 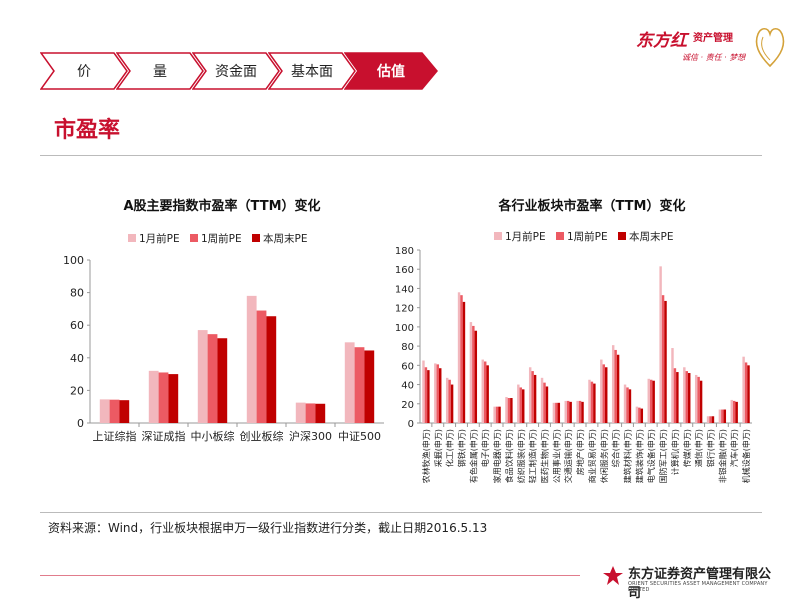 I want to click on x-category-label: 建筑材料(申万), so click(x=628, y=456).